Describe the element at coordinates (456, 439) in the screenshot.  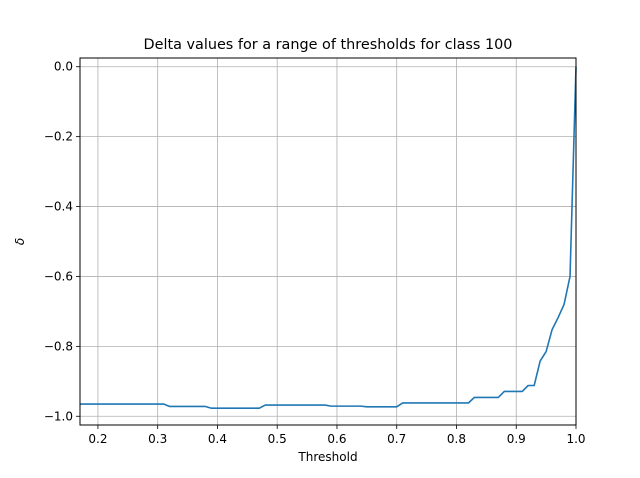
I see `x-tick-label: 0.8` at that location.